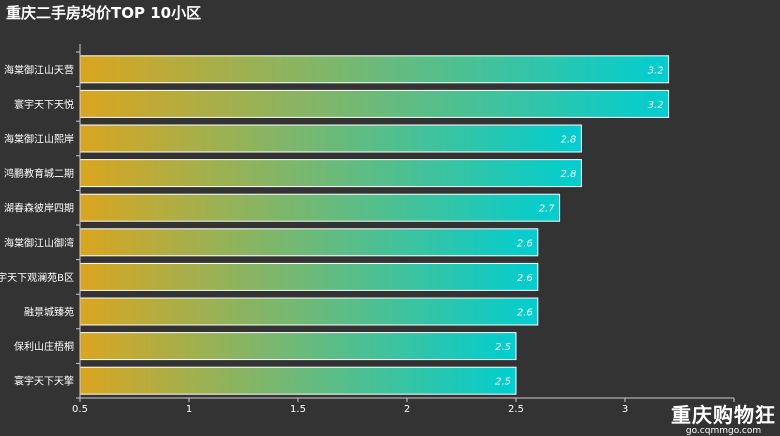 The image size is (780, 436). What do you see at coordinates (516, 409) in the screenshot?
I see `x-tick-label: 2.5` at bounding box center [516, 409].